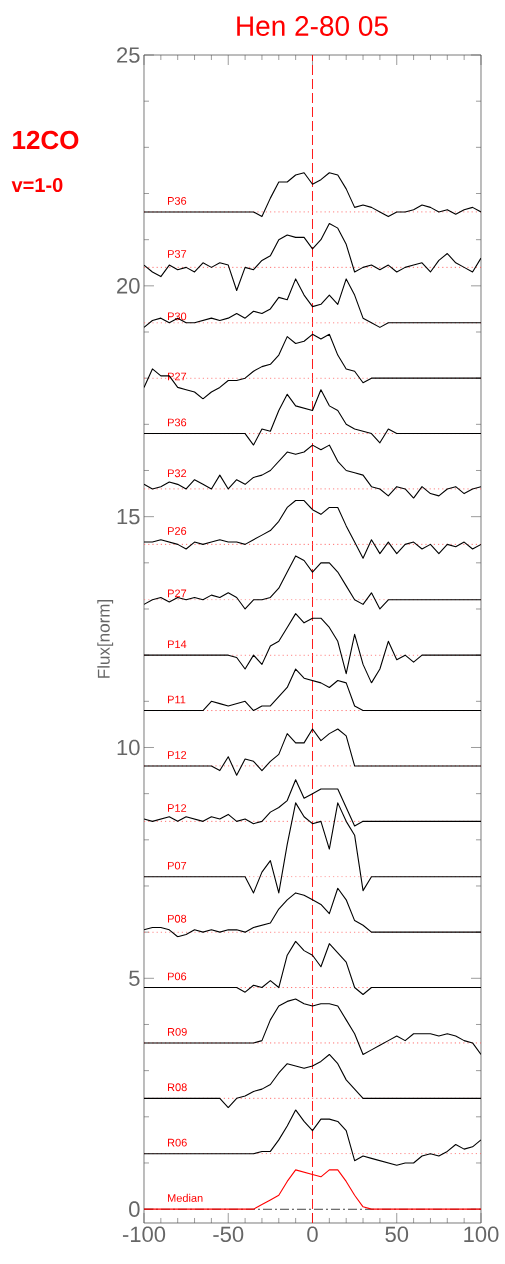 The image size is (505, 1264). Describe the element at coordinates (177, 865) in the screenshot. I see `series-label: P07` at that location.